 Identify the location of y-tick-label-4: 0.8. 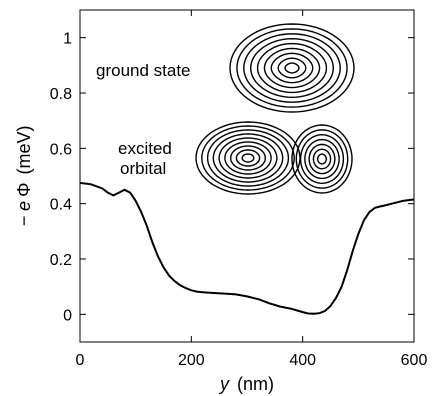
(61, 94).